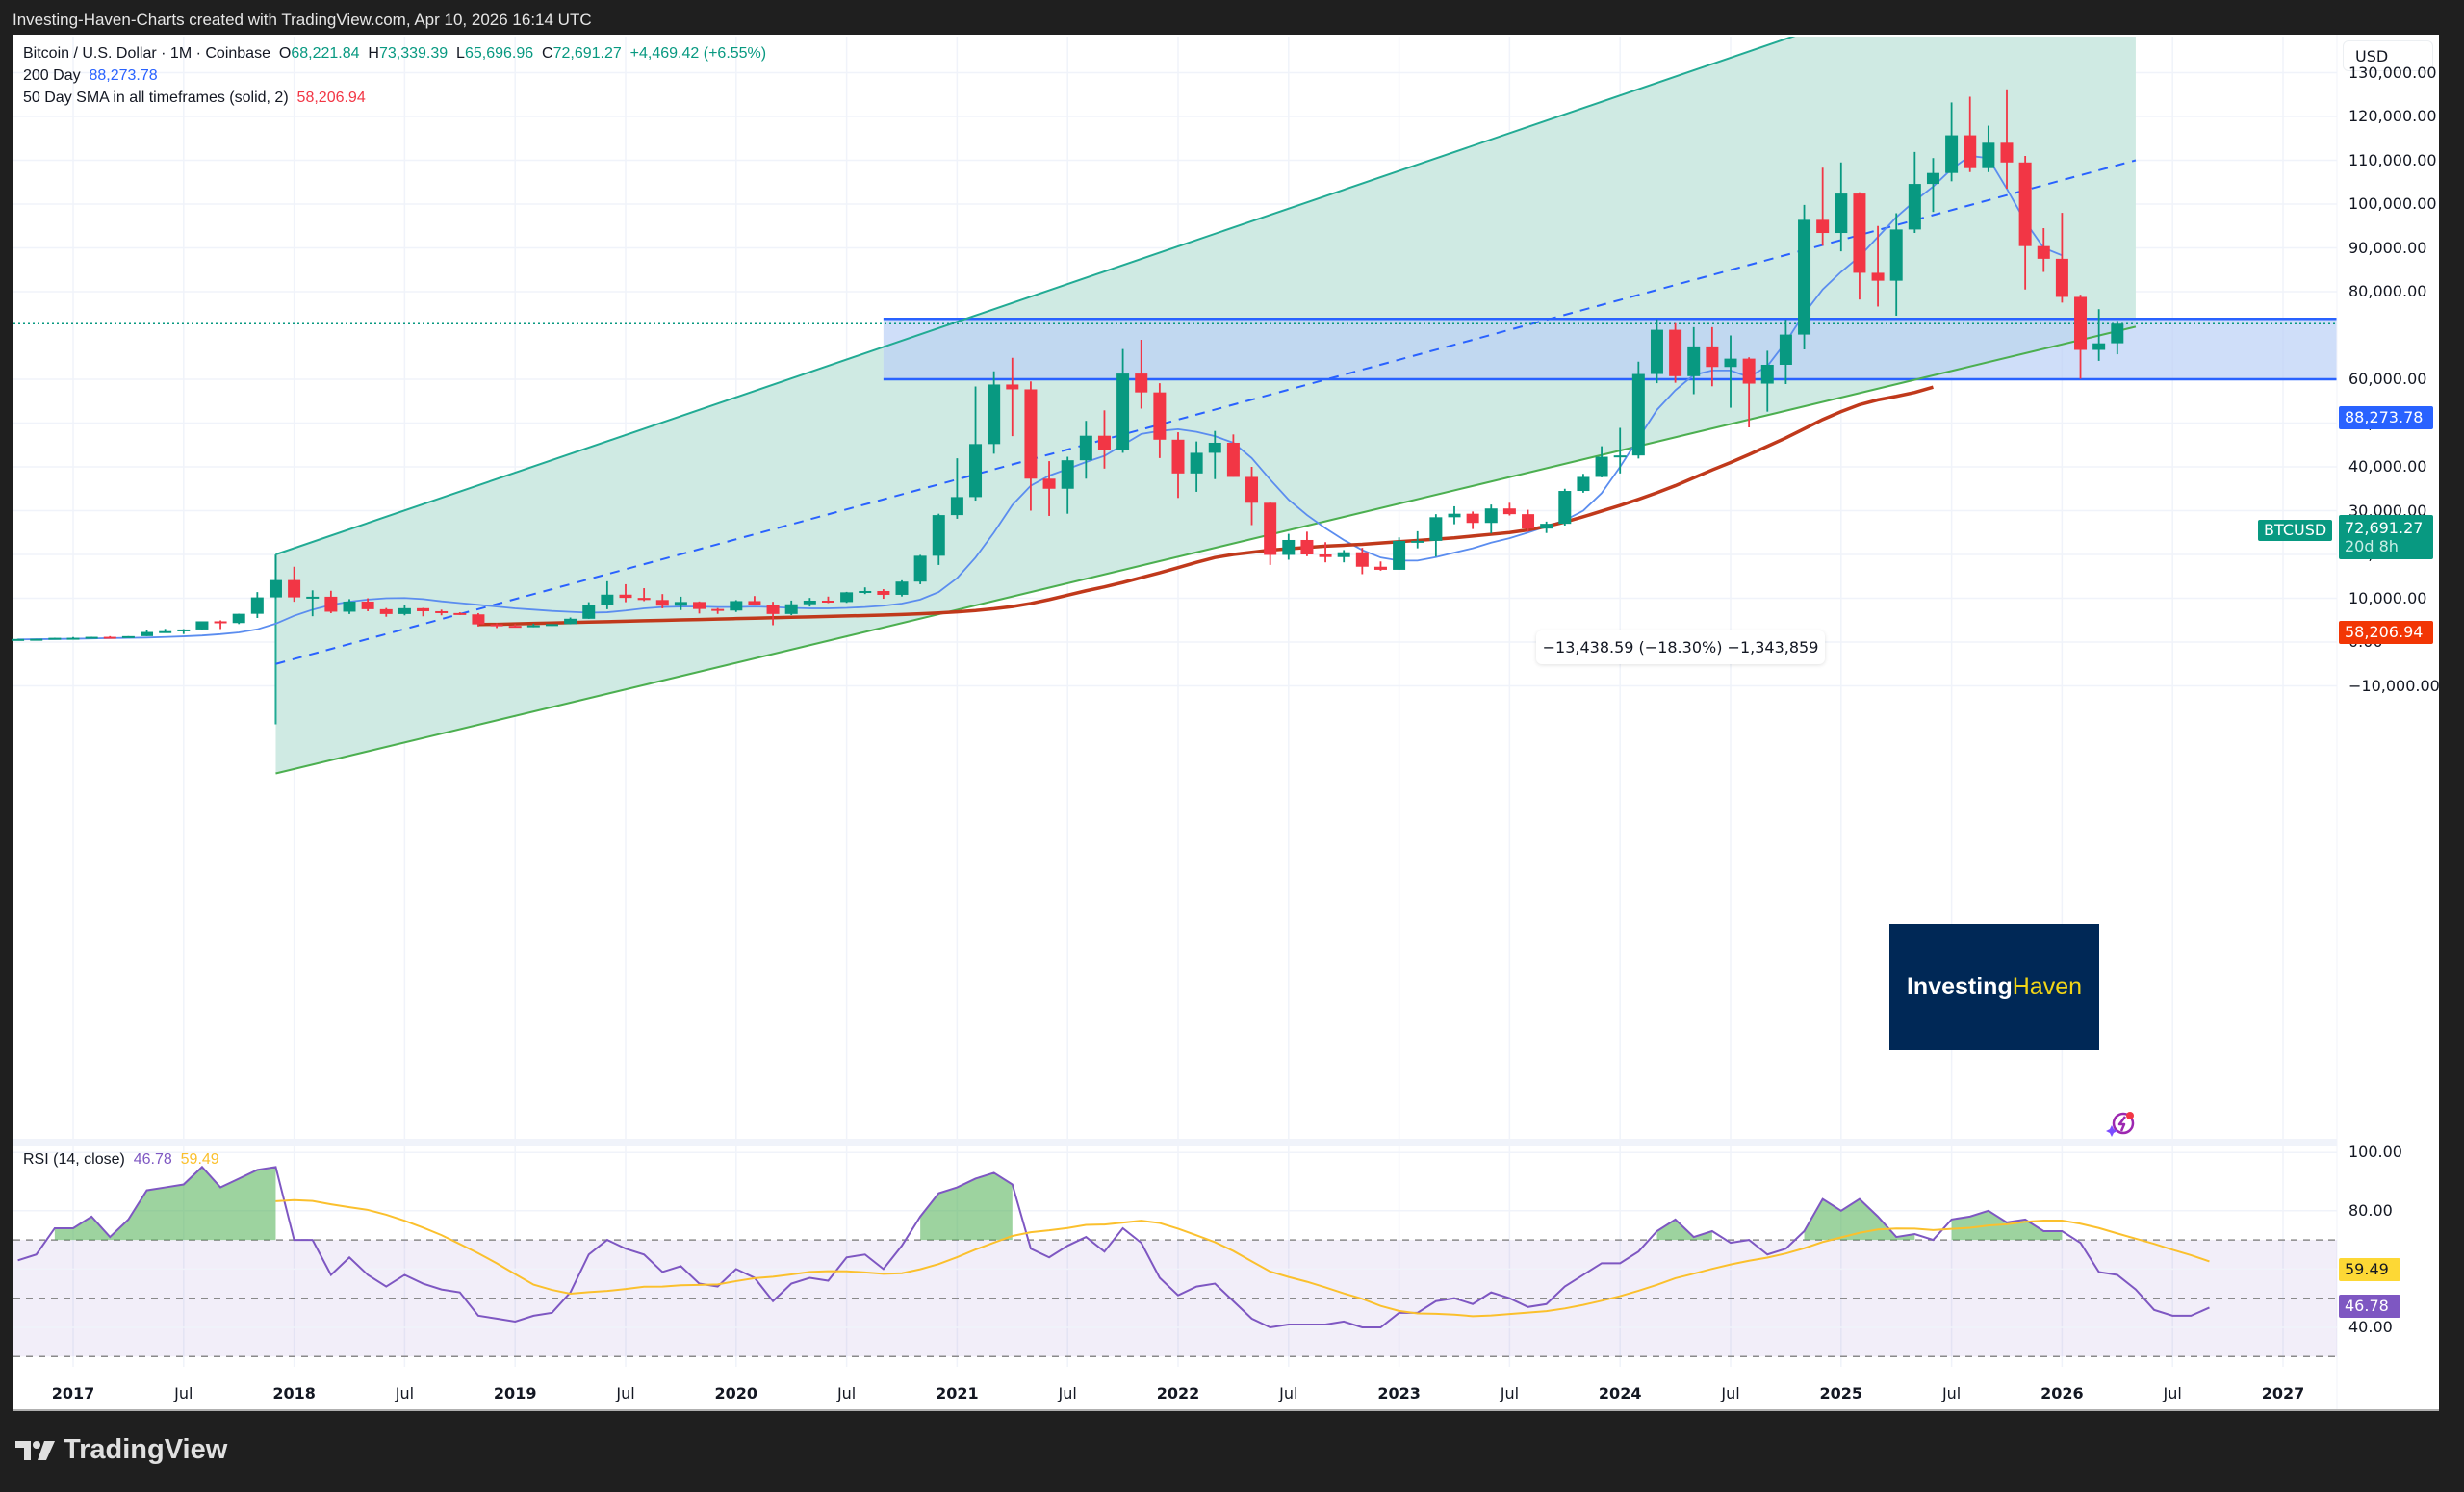  What do you see at coordinates (2392, 159) in the screenshot?
I see `price-tick-label: 110,000.00` at bounding box center [2392, 159].